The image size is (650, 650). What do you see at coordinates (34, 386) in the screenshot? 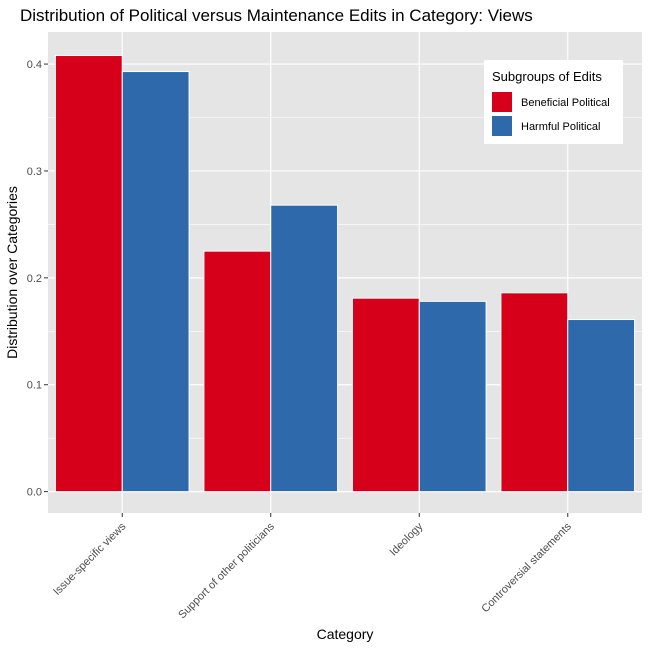
I see `y-tick-label: 0.1` at bounding box center [34, 386].